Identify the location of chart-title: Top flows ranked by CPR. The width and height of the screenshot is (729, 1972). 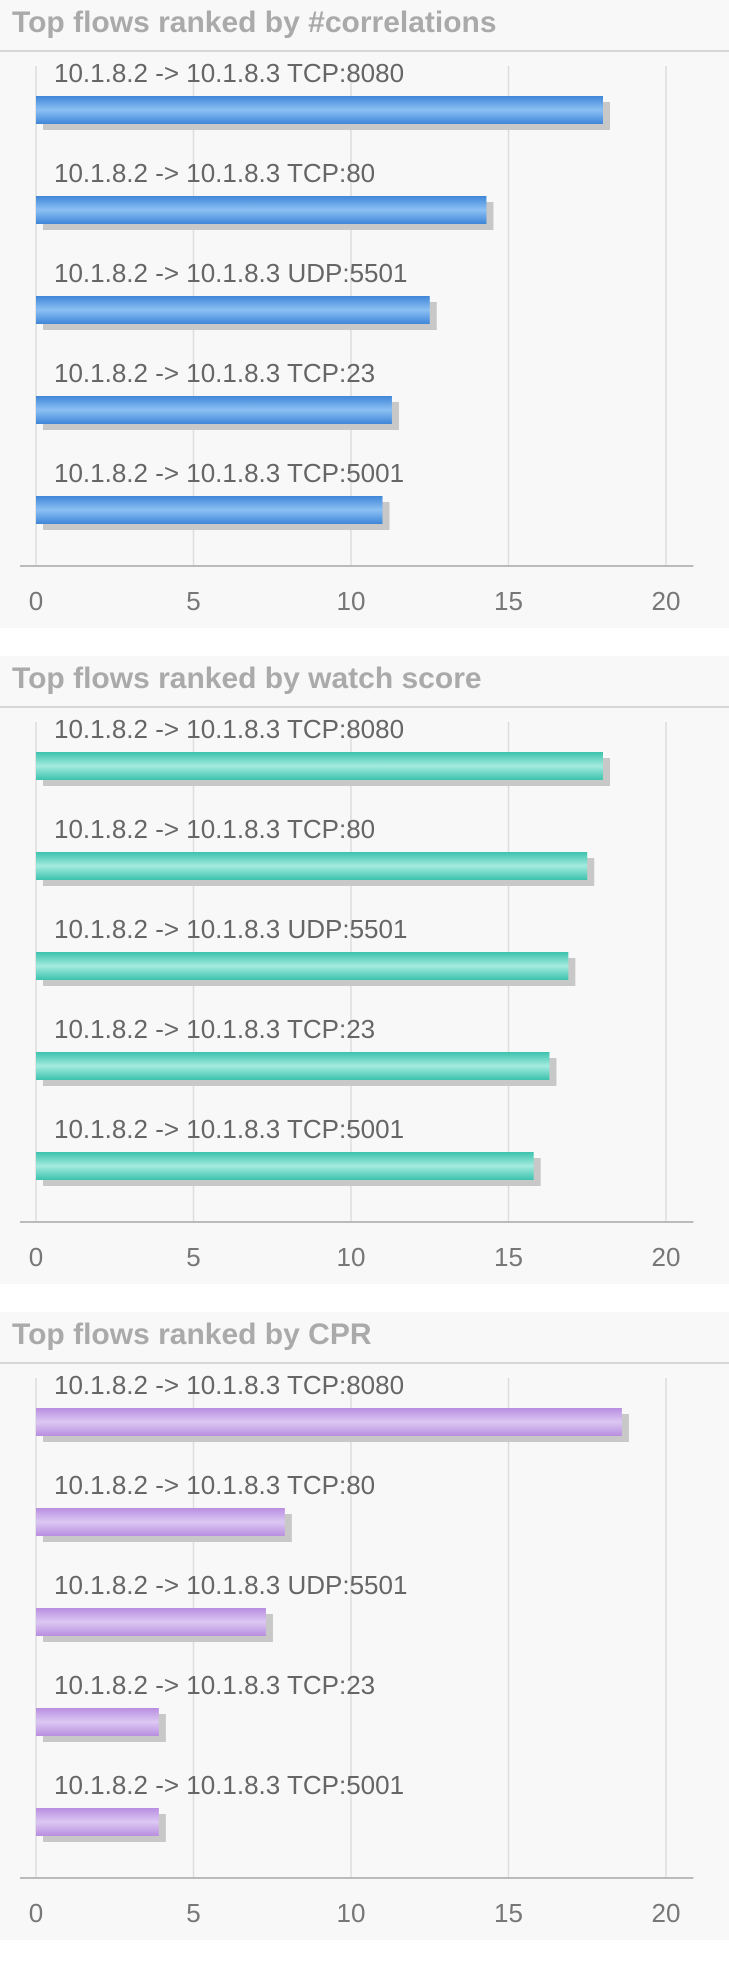
(192, 1334).